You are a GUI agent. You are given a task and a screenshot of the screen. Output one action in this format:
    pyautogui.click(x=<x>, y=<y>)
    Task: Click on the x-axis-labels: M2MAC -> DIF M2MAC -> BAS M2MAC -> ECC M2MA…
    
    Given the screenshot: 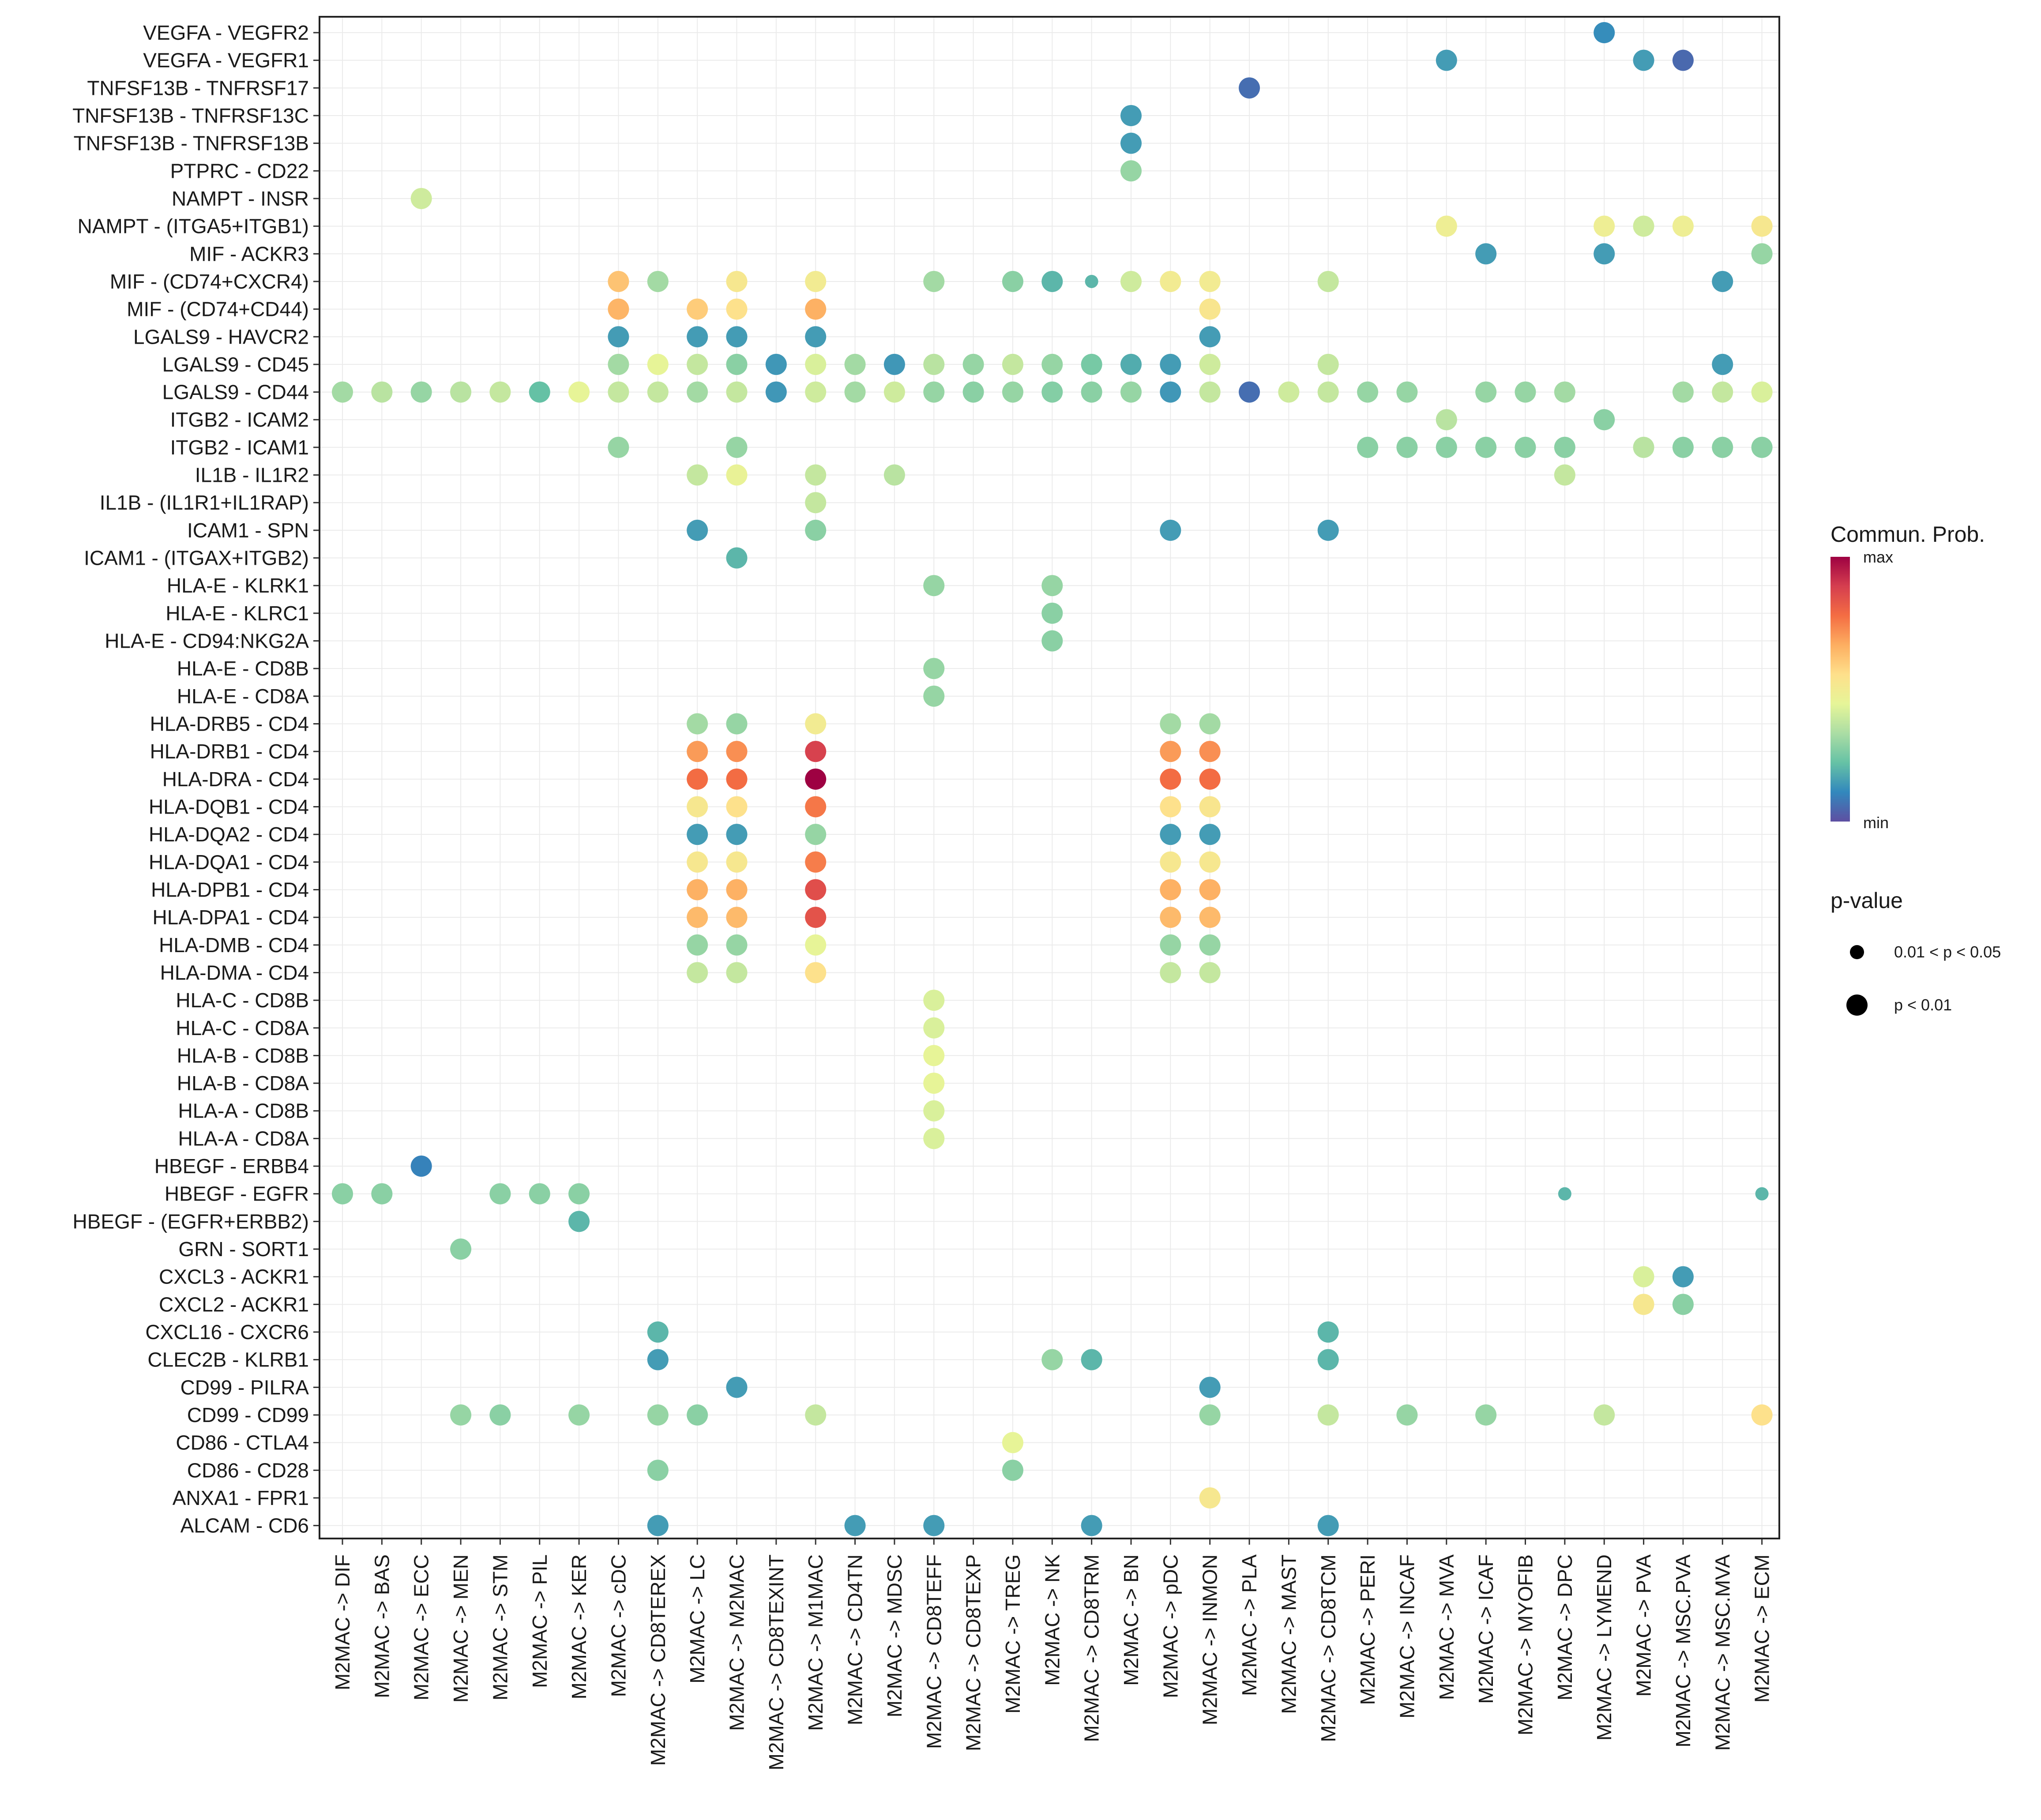 What is the action you would take?
    pyautogui.click(x=1052, y=1662)
    